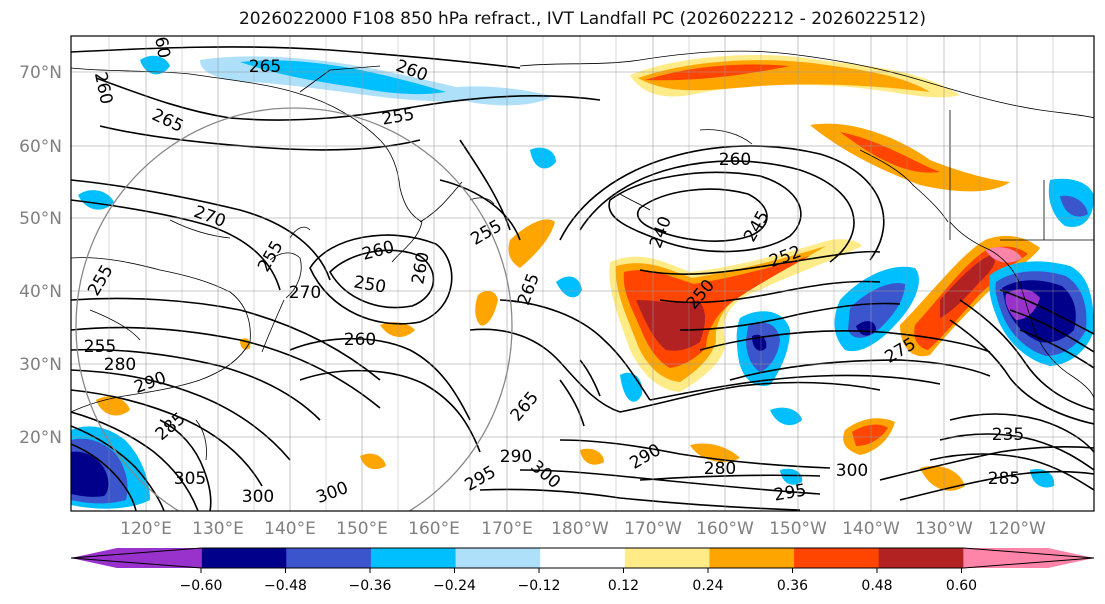  Describe the element at coordinates (539, 586) in the screenshot. I see `colorbar-tick-label: −0.12` at that location.